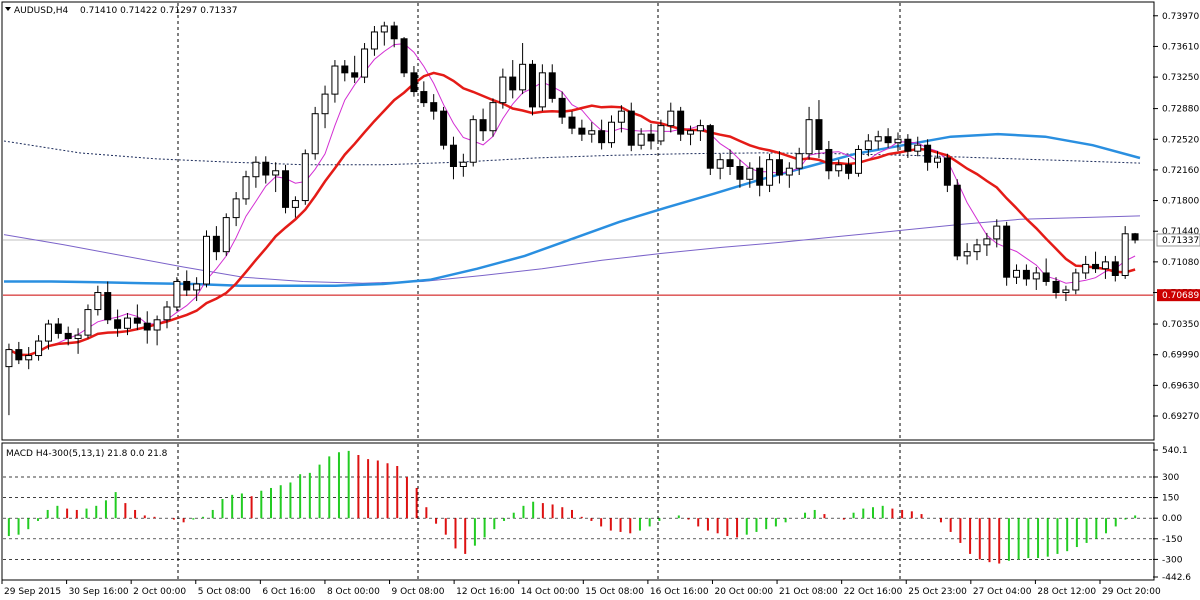  What do you see at coordinates (288, 592) in the screenshot?
I see `time-tick-label: 6 Oct 16:00` at bounding box center [288, 592].